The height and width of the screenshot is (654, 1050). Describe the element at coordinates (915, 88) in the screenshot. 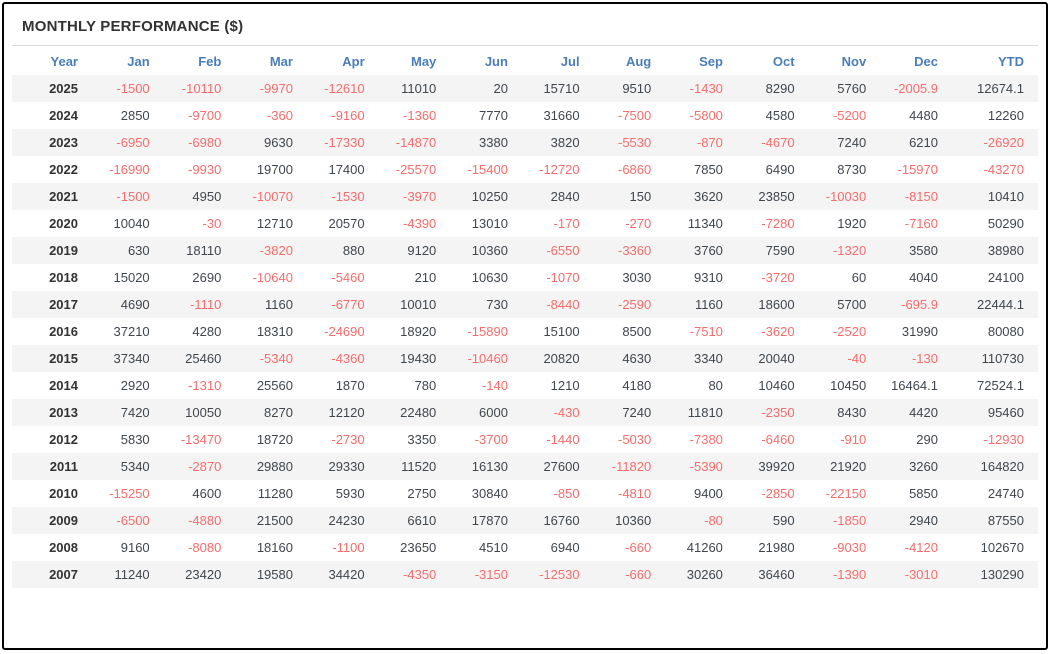

I see `cell-2025-dec: -2005.9` at that location.